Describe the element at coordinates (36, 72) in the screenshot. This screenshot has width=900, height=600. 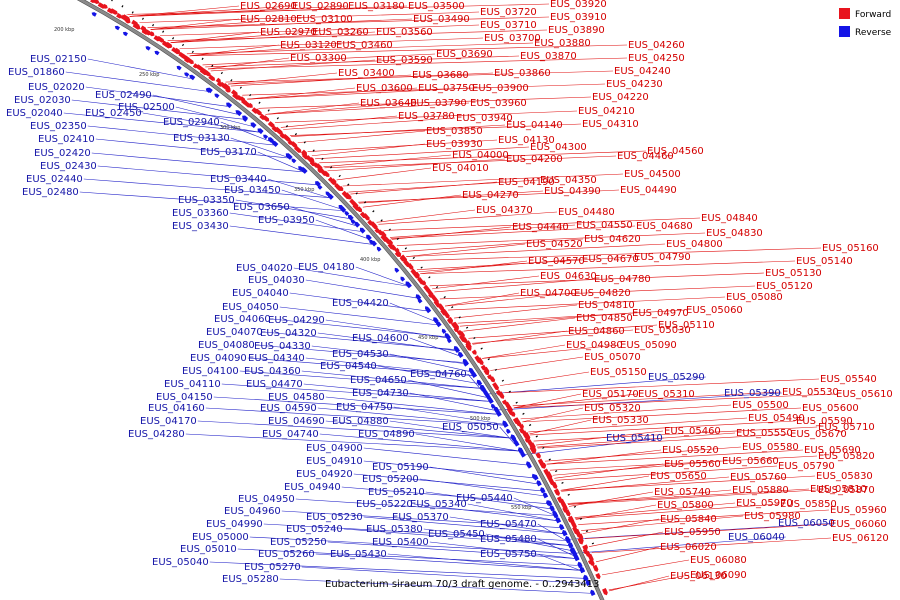
I see `gene-label: EUS_01860` at that location.